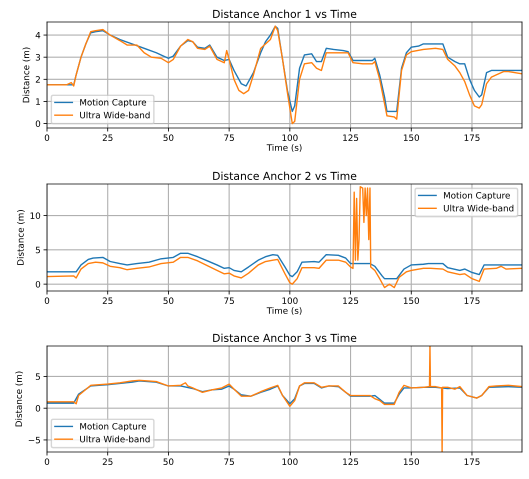 This screenshot has width=529, height=479. Describe the element at coordinates (34, 440) in the screenshot. I see `y-tick-label: −5` at that location.